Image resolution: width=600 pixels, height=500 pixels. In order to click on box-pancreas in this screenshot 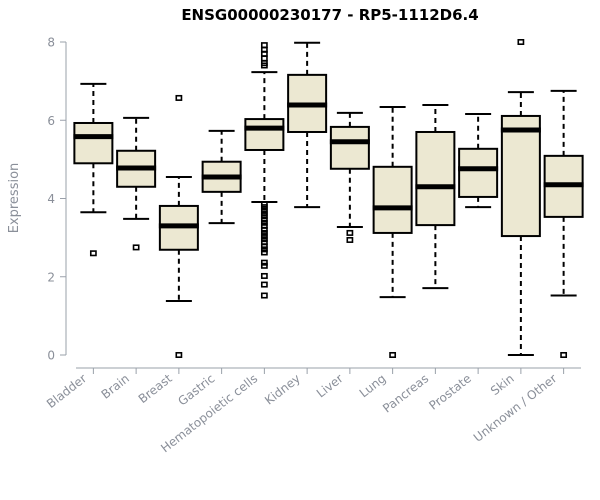, I will do `click(435, 196)`.